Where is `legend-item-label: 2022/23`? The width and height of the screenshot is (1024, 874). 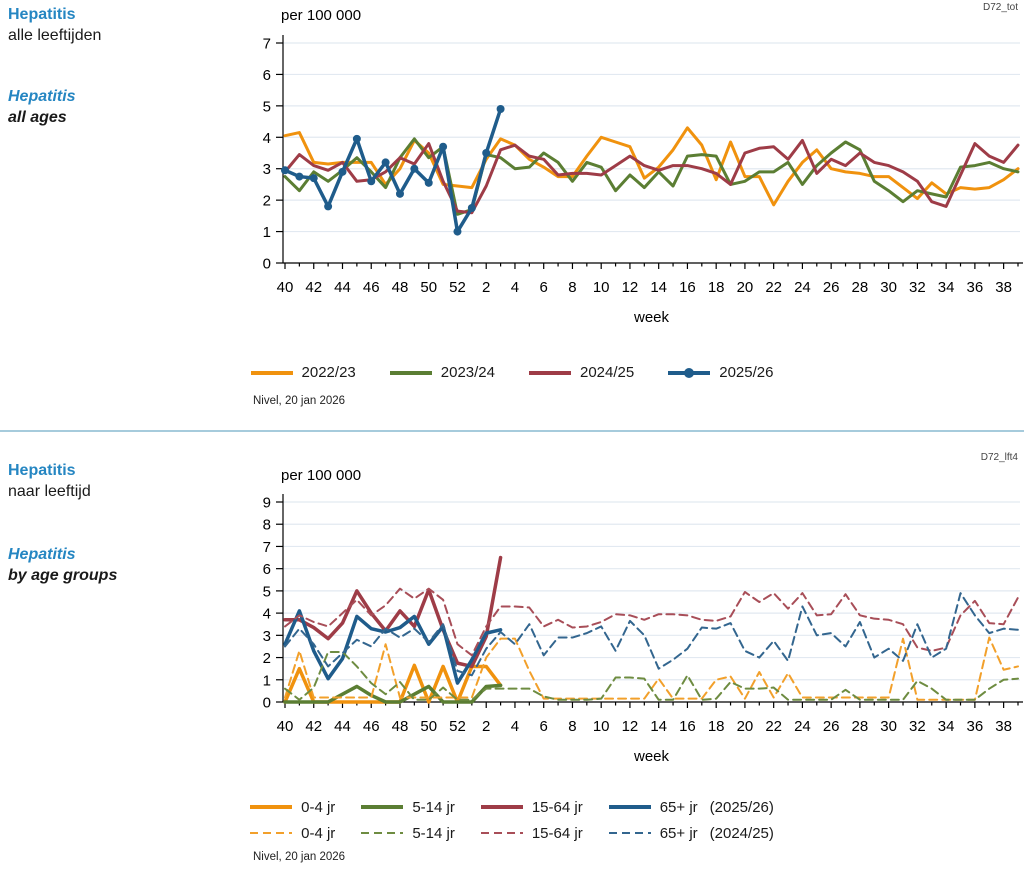 legend-item-label: 2022/23 is located at coordinates (328, 372).